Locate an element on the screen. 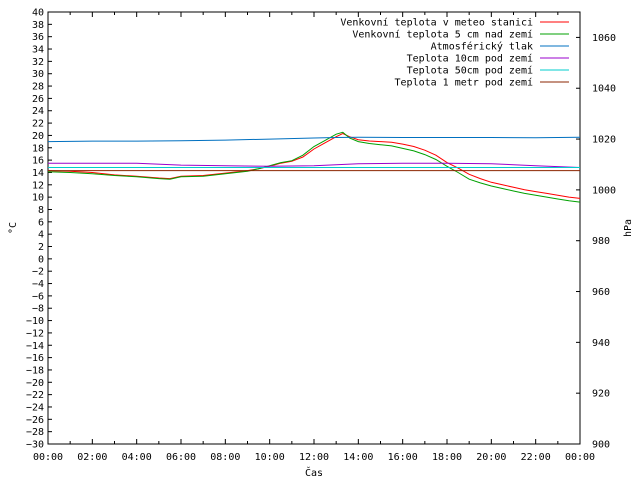 This screenshot has width=640, height=480. y-tick-label: 6 is located at coordinates (41, 222).